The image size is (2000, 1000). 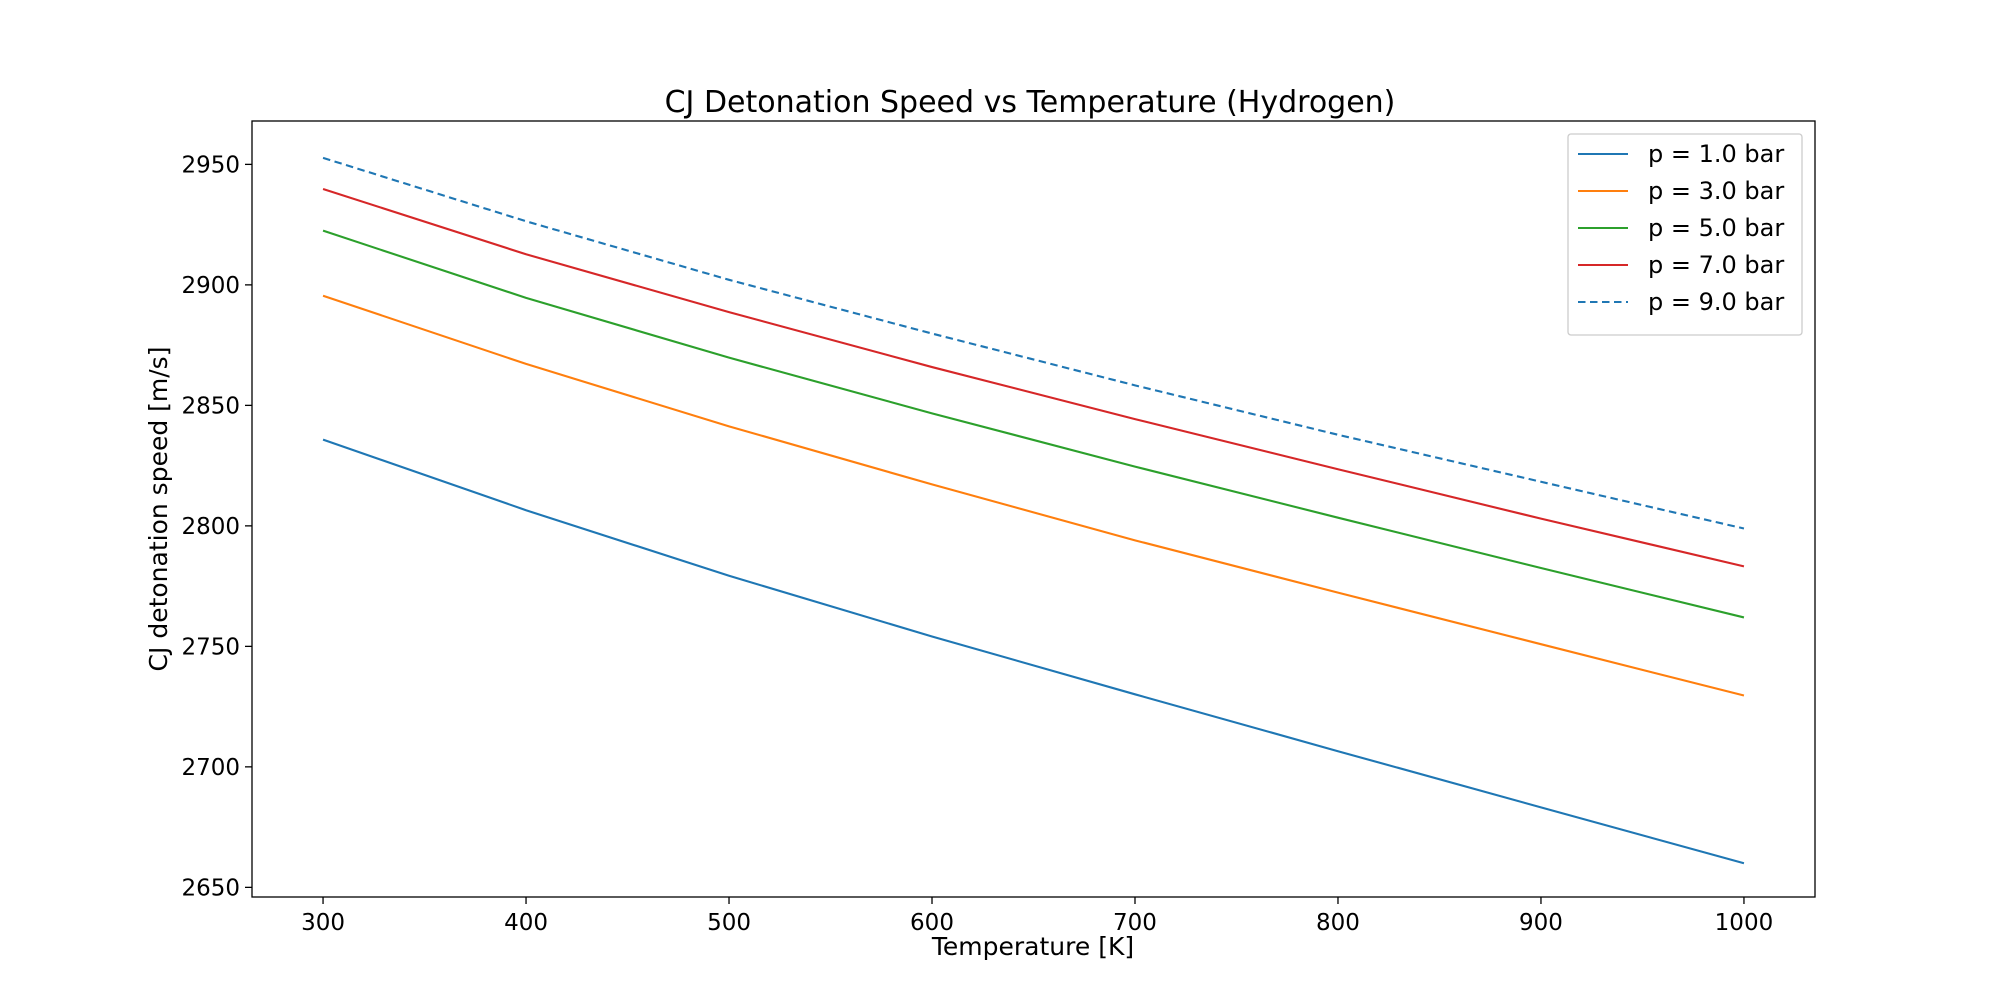 What do you see at coordinates (210, 527) in the screenshot?
I see `y-tick-label: 2800` at bounding box center [210, 527].